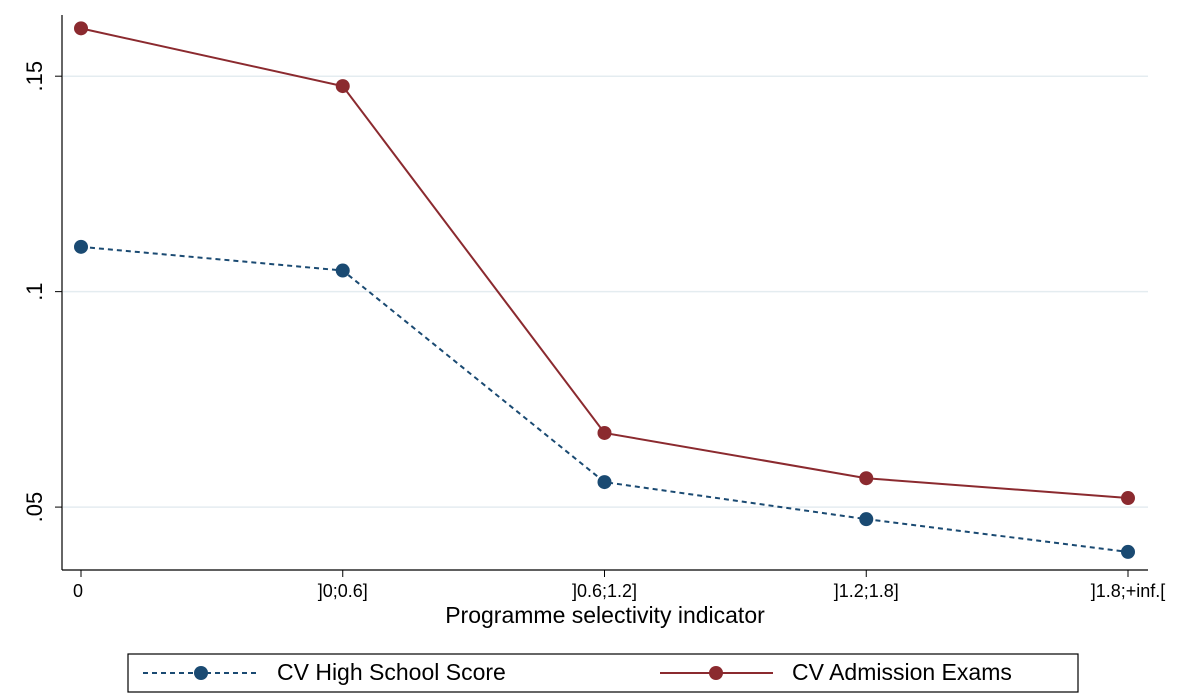 The width and height of the screenshot is (1192, 696). What do you see at coordinates (34, 291) in the screenshot?
I see `y-tick-label: .1` at bounding box center [34, 291].